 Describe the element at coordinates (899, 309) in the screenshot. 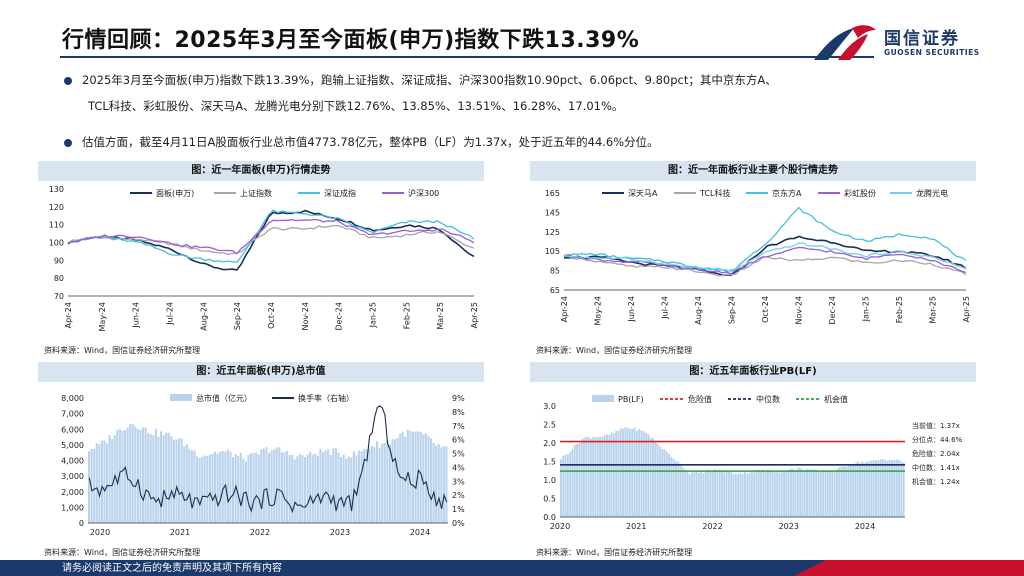

I see `x-tick-label: Feb-25` at that location.